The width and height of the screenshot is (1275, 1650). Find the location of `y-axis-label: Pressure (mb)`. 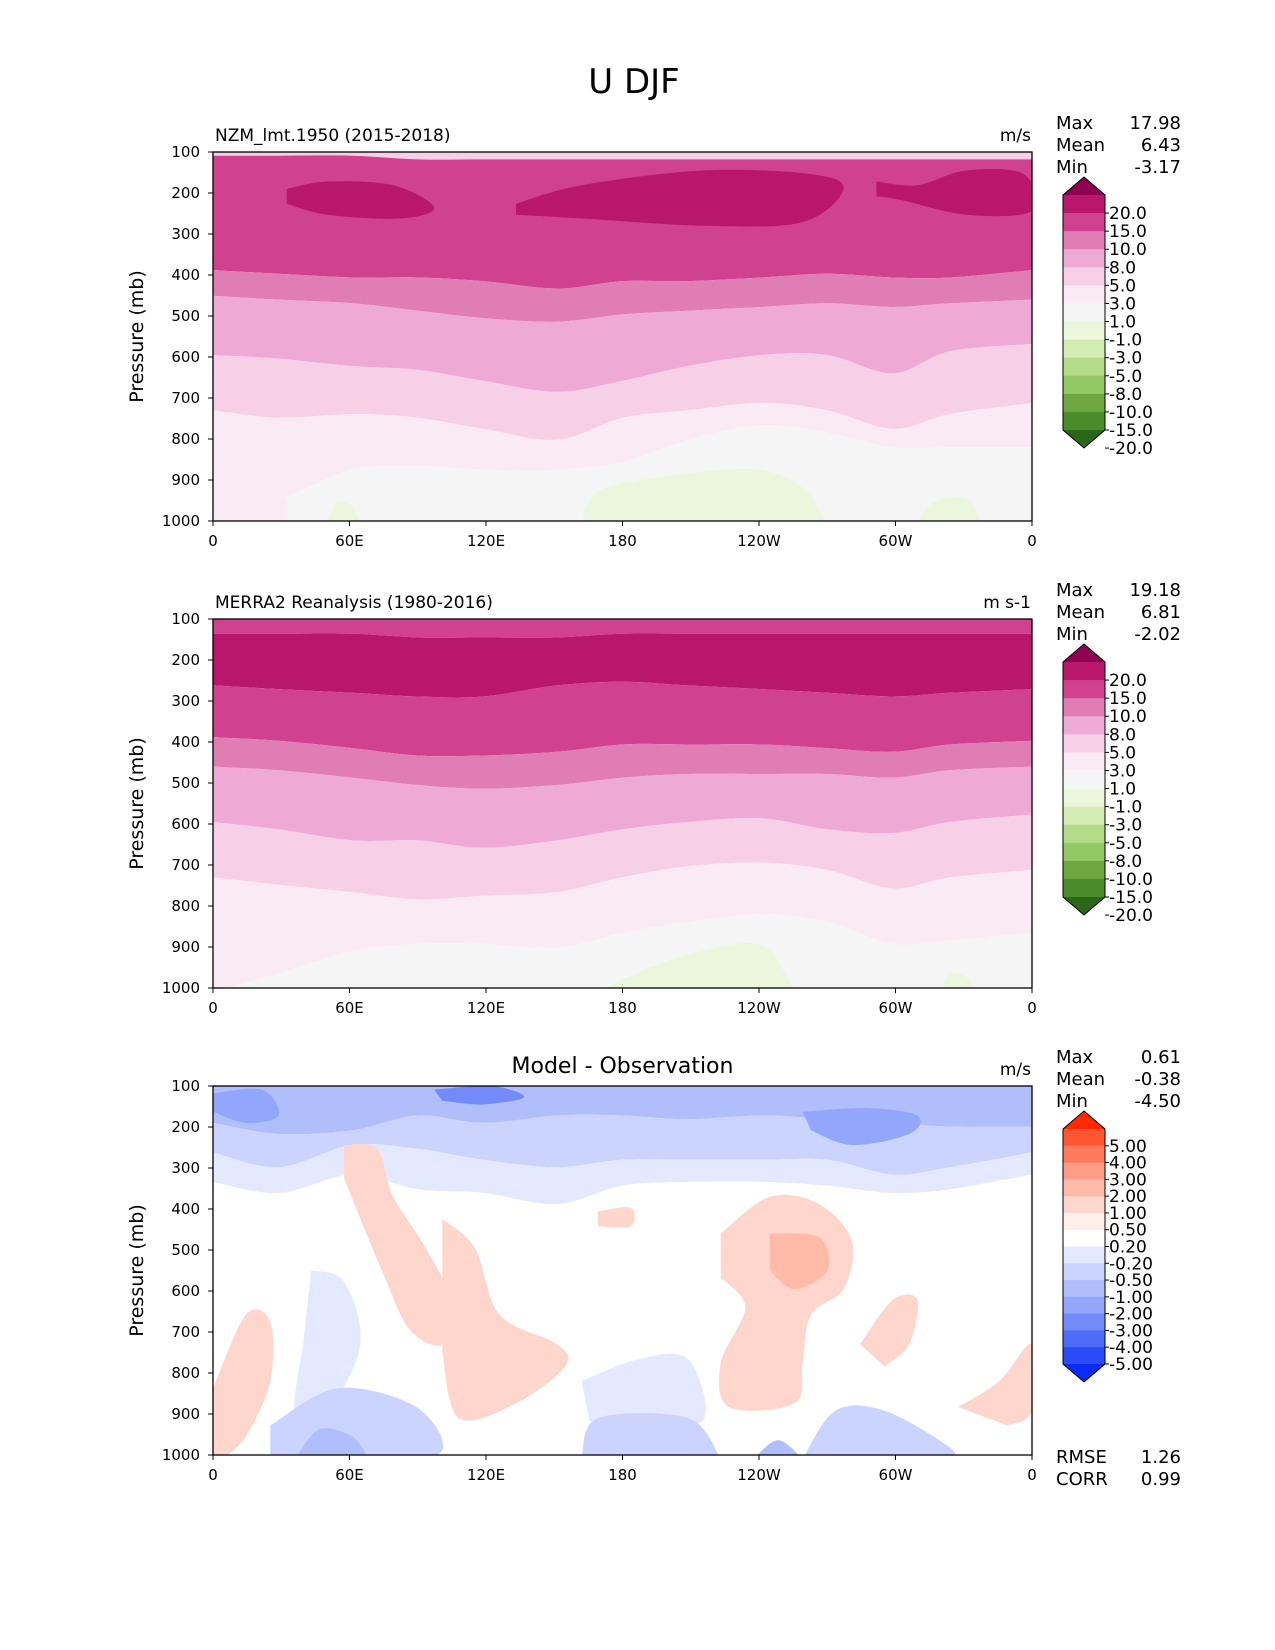

y-axis-label: Pressure (mb) is located at coordinates (137, 1270).